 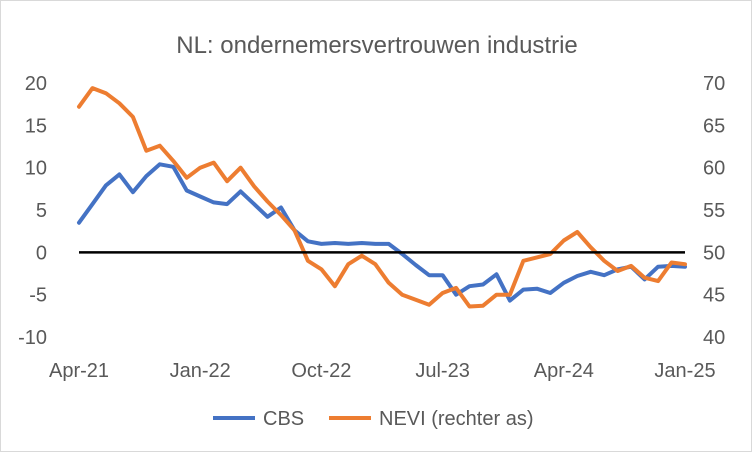 I want to click on x-axis-tick-label: Jan-22, so click(x=200, y=371).